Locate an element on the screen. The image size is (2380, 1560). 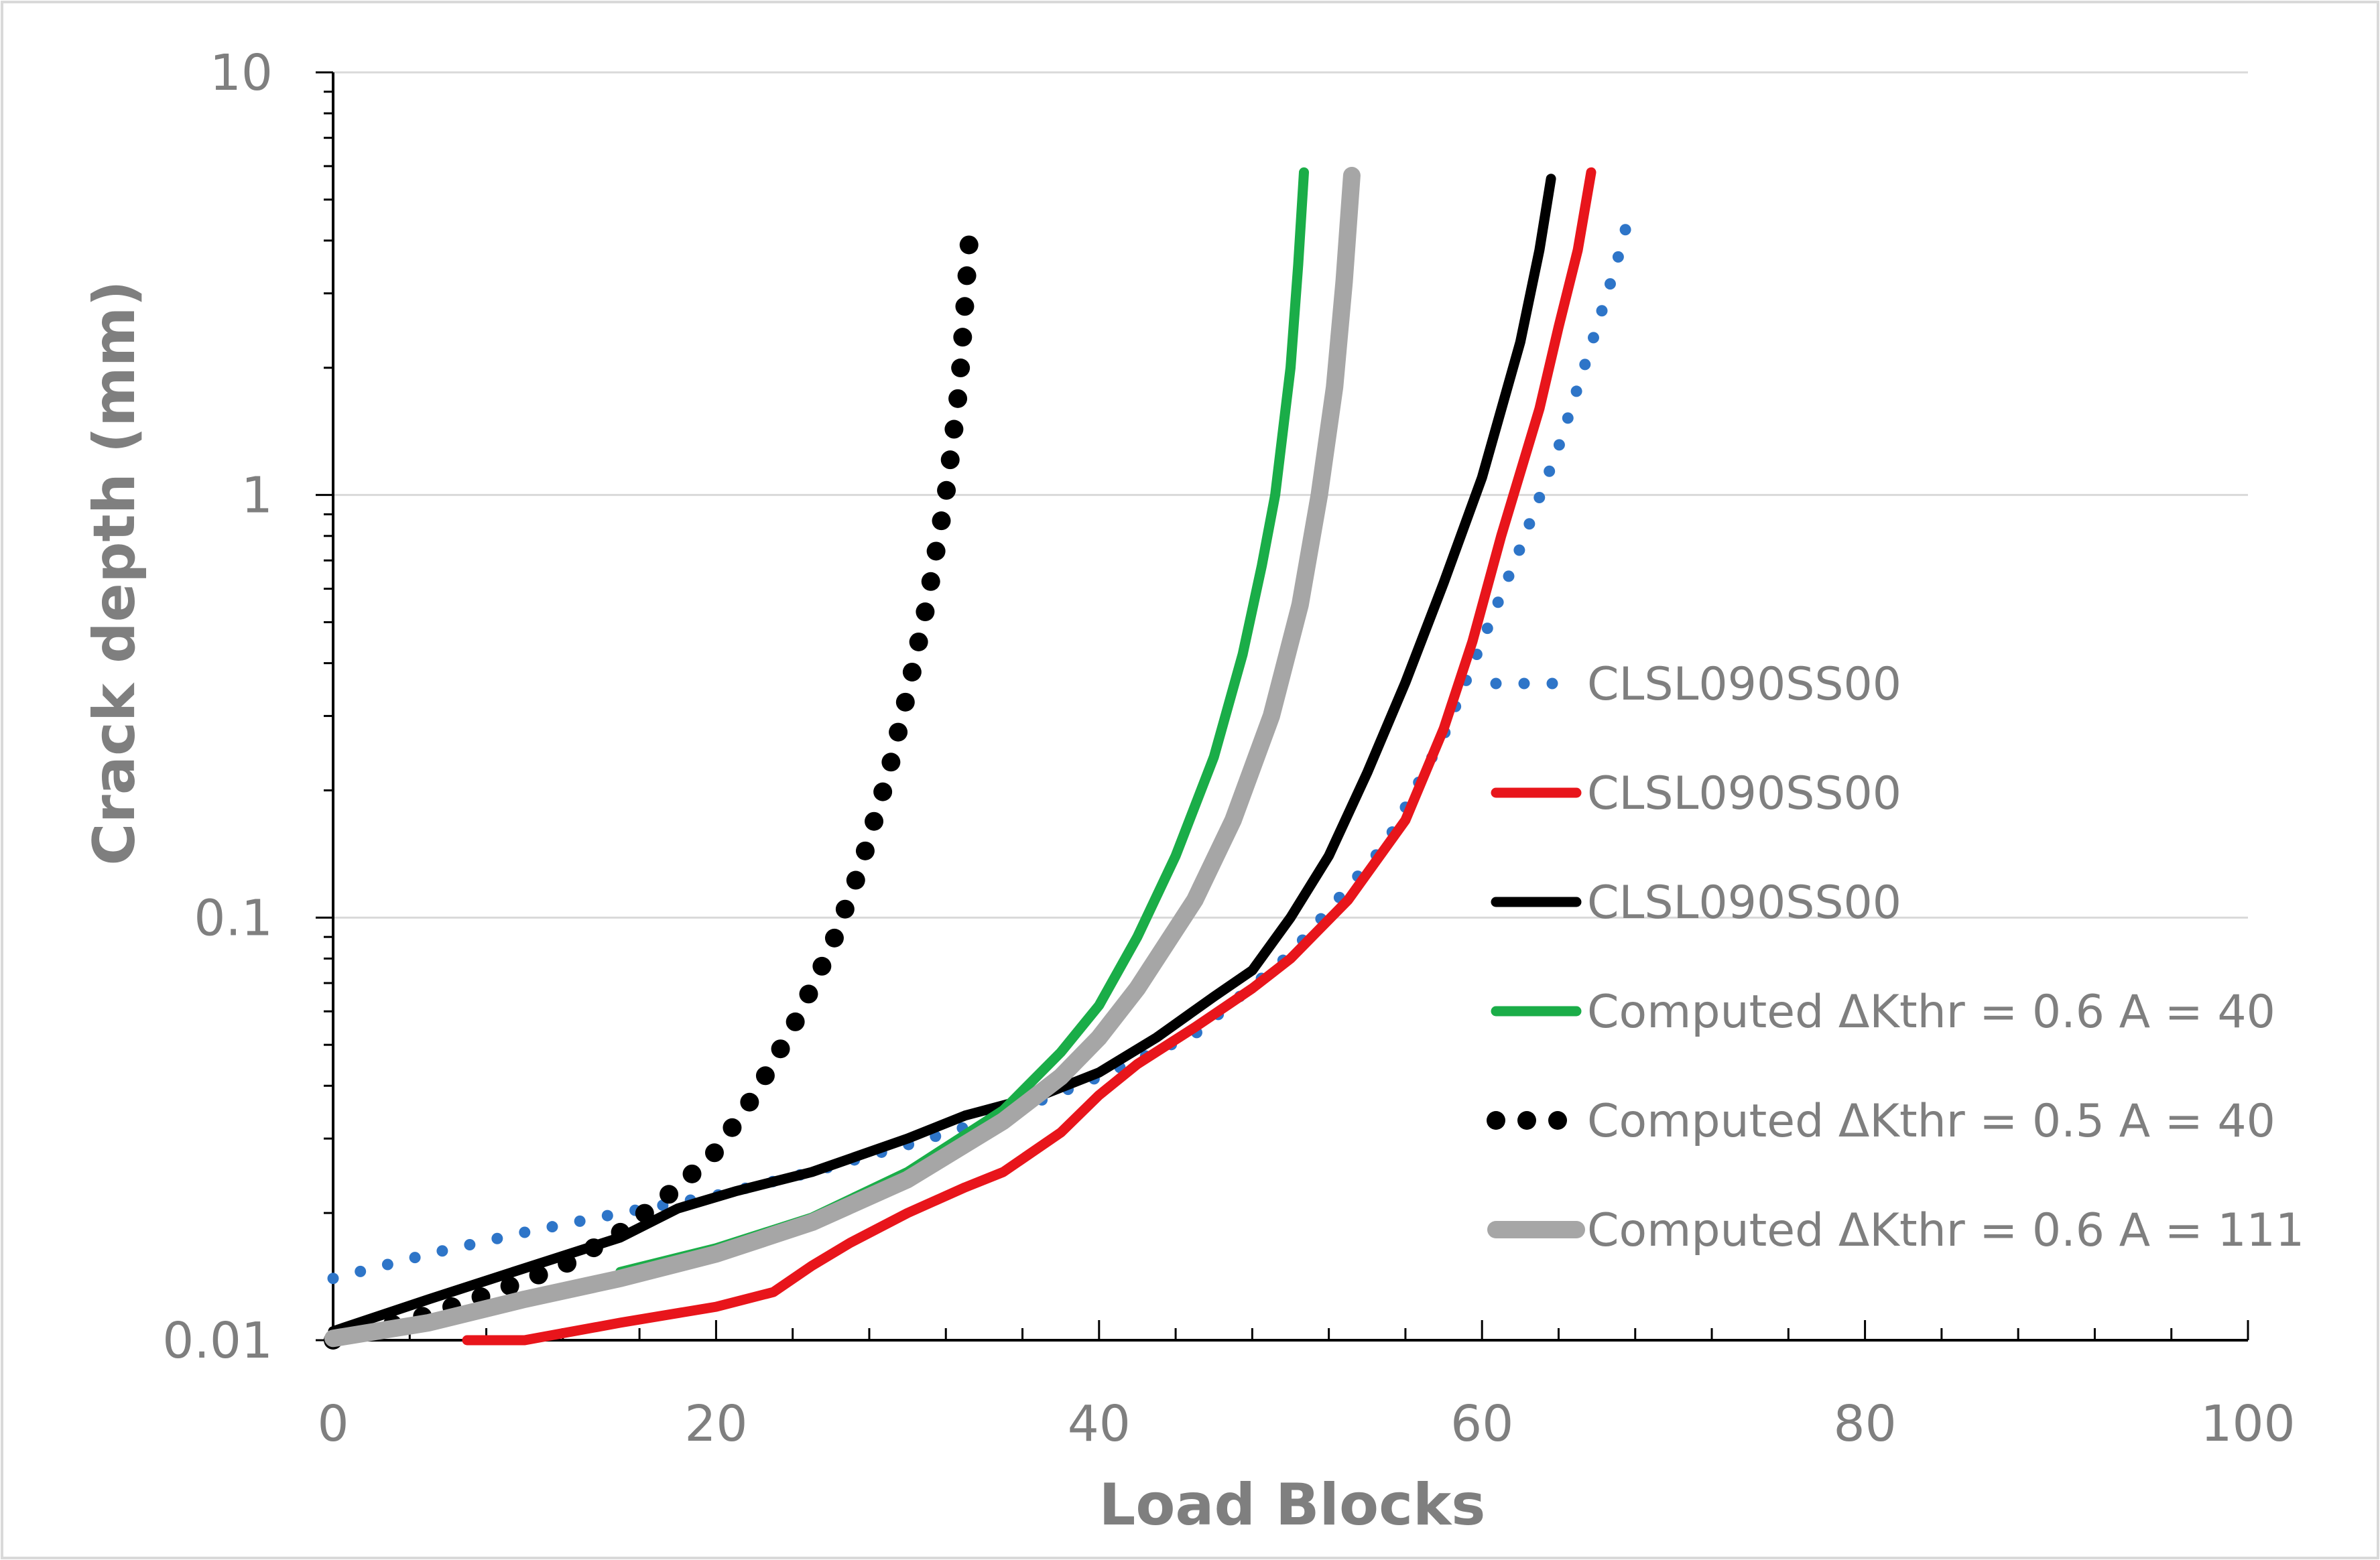
legend-label-1: CLSL090SS00 is located at coordinates (1744, 684).